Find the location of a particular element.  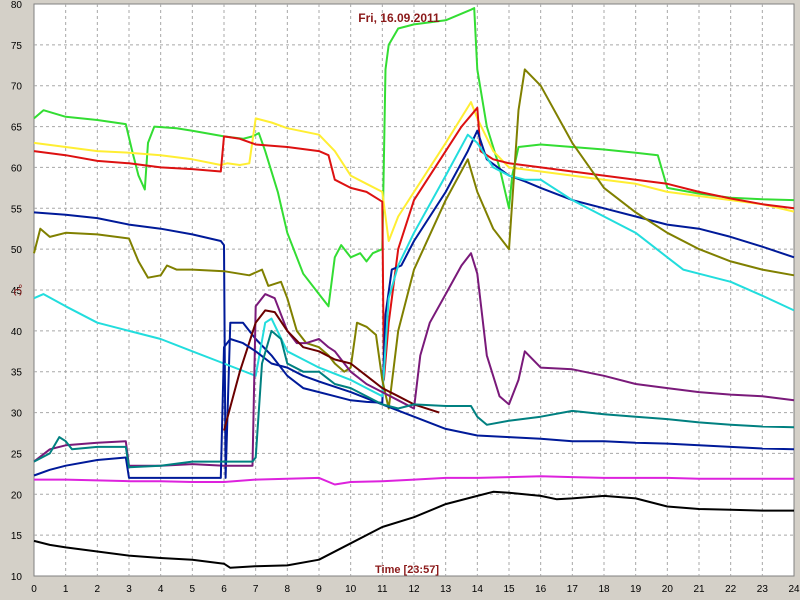

y-axis-label: °C is located at coordinates (17, 290).